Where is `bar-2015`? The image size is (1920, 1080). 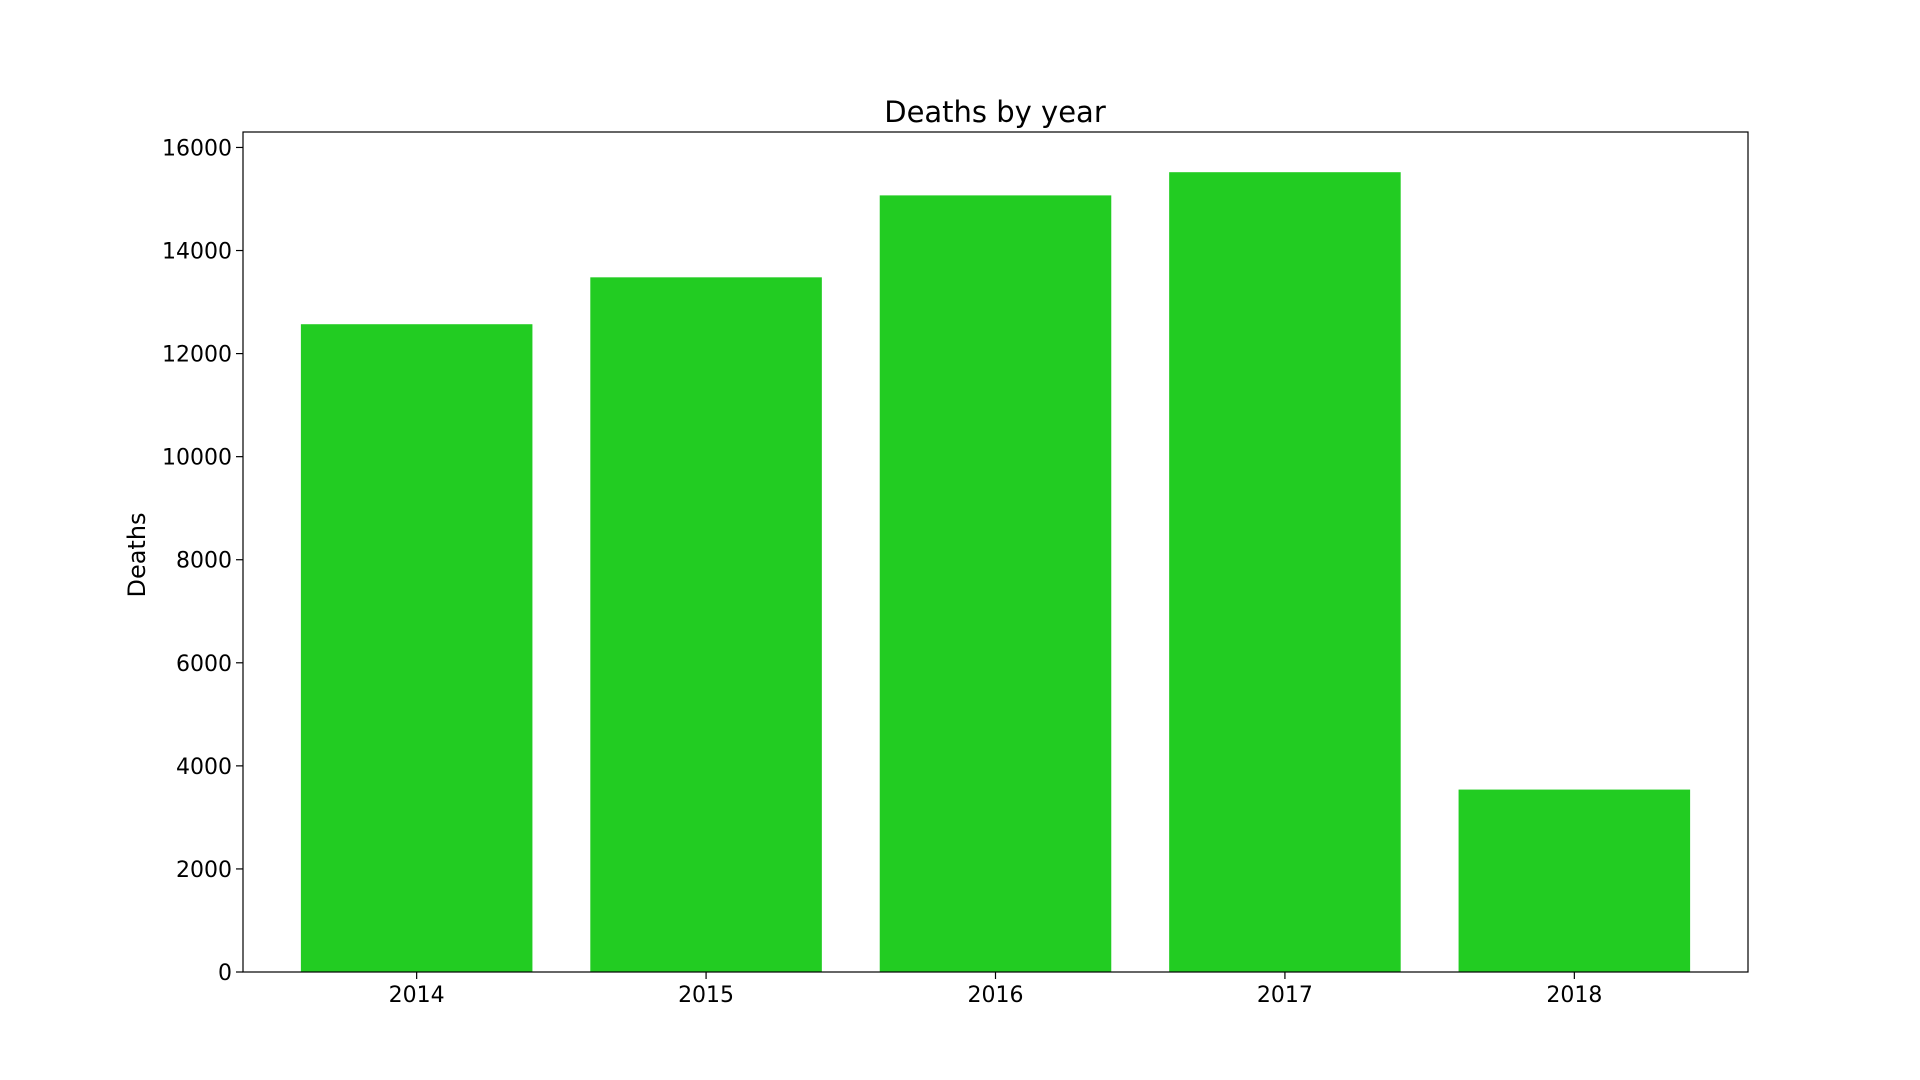
bar-2015 is located at coordinates (706, 624).